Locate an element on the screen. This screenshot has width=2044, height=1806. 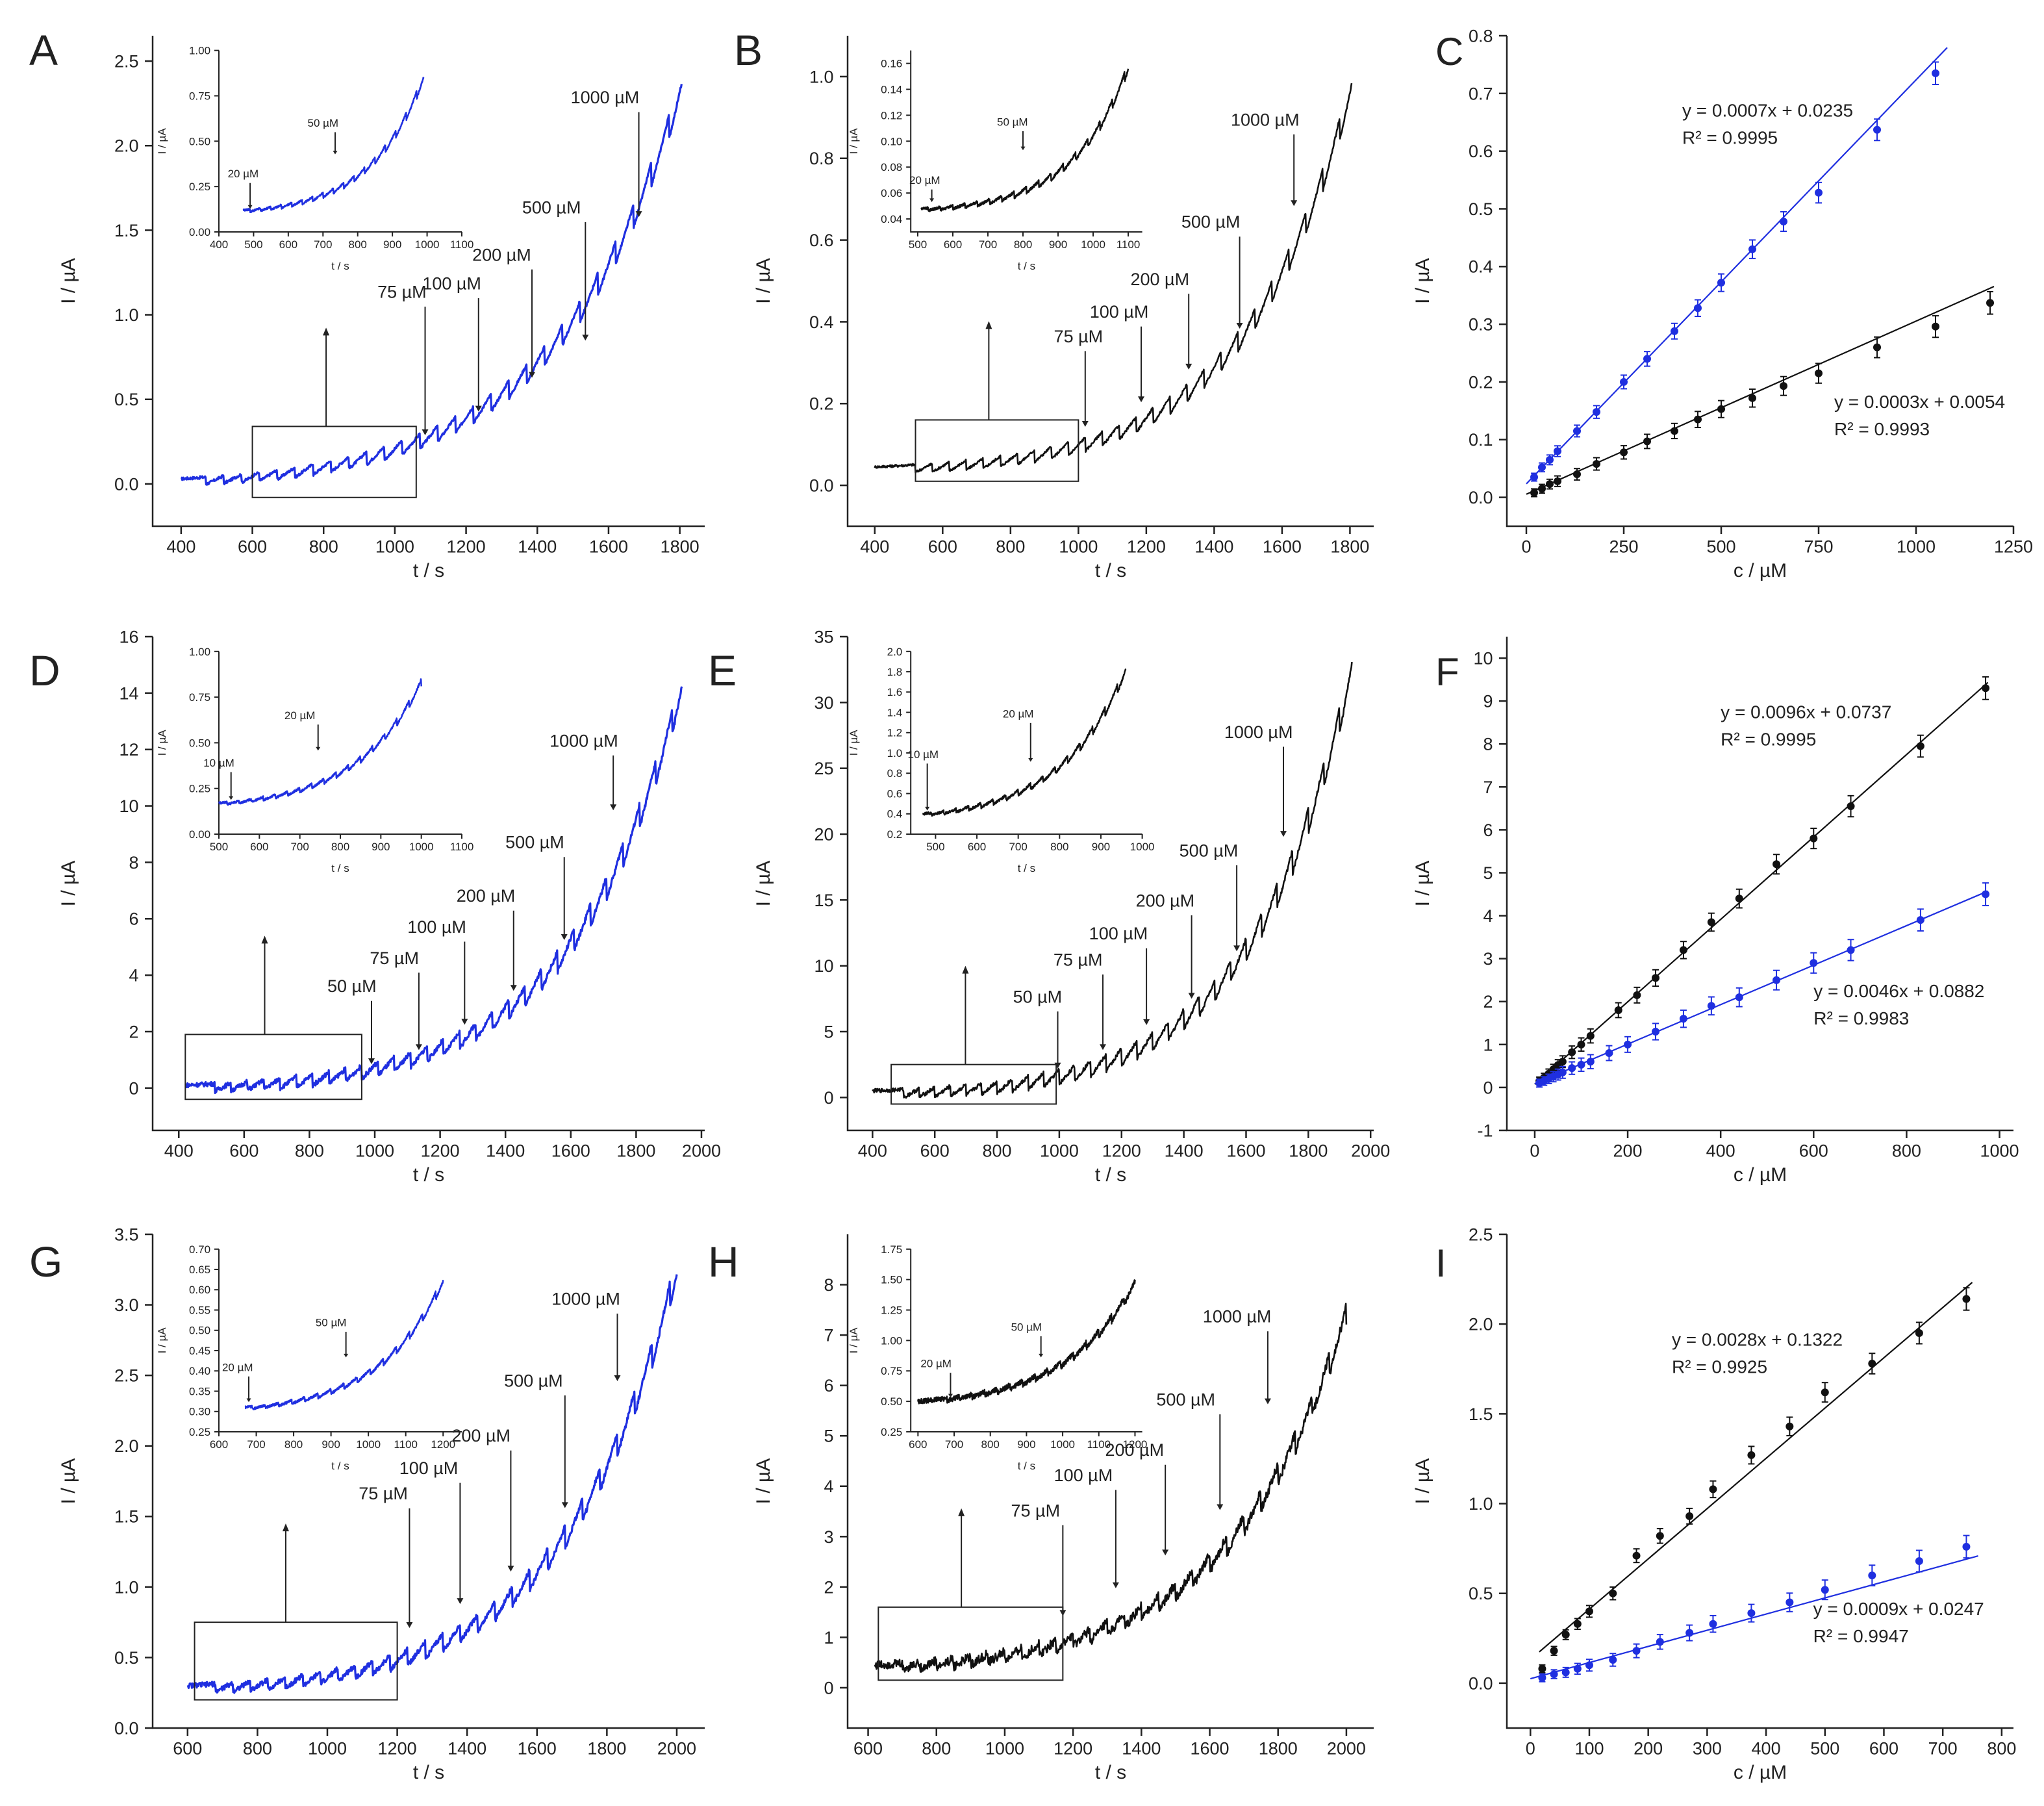
panel-D-ytick-label: 16 is located at coordinates (129, 636).